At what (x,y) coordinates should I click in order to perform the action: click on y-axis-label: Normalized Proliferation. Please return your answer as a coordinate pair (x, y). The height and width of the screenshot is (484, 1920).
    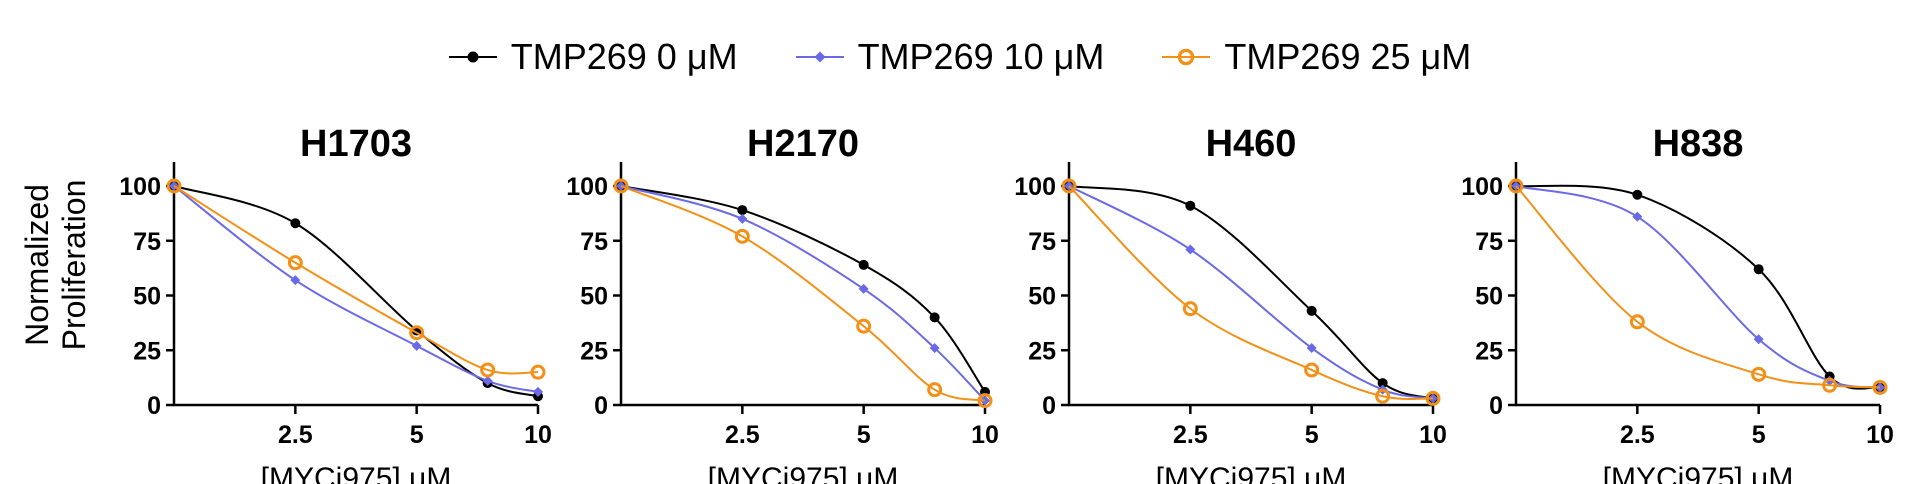
    Looking at the image, I should click on (58, 265).